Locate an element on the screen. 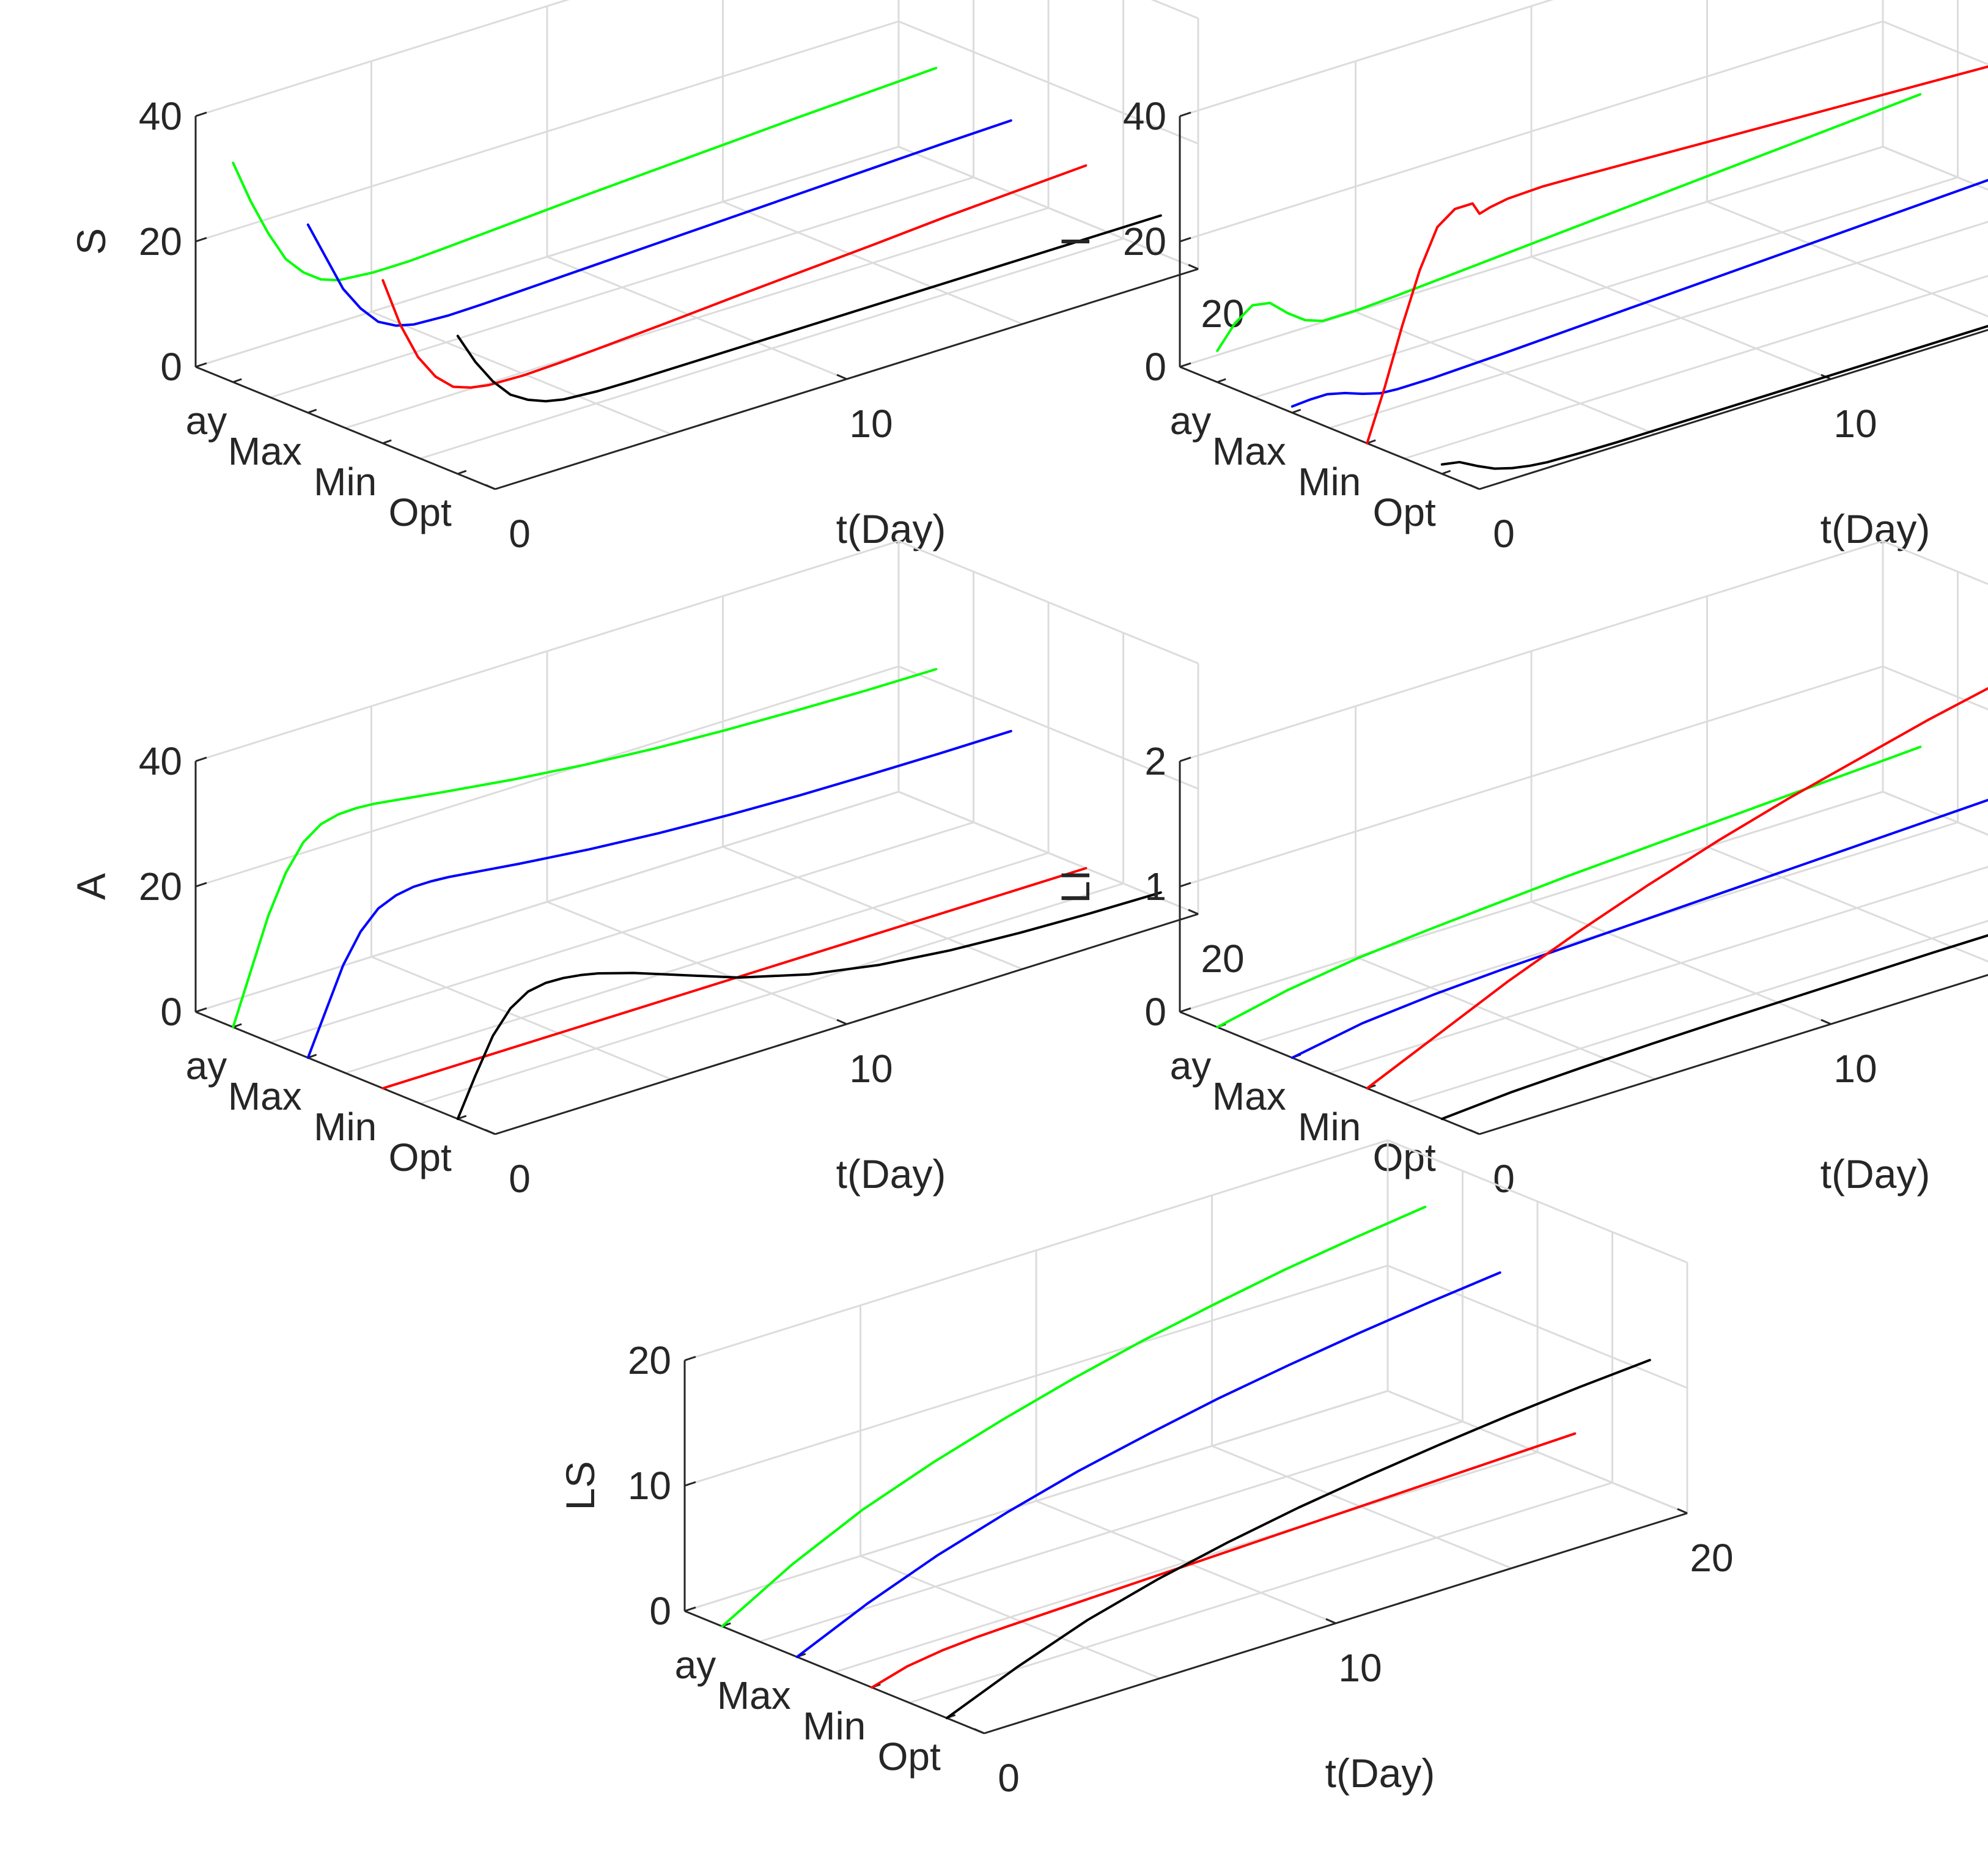  z-tick-label: 2 is located at coordinates (1155, 761).